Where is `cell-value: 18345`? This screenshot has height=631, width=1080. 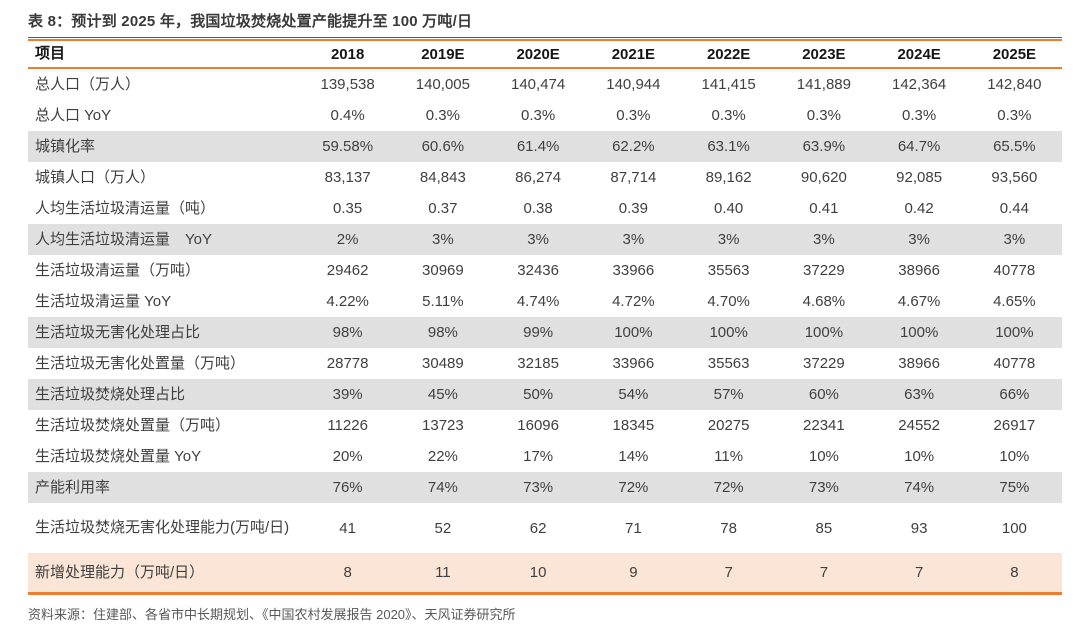
cell-value: 18345 is located at coordinates (633, 425).